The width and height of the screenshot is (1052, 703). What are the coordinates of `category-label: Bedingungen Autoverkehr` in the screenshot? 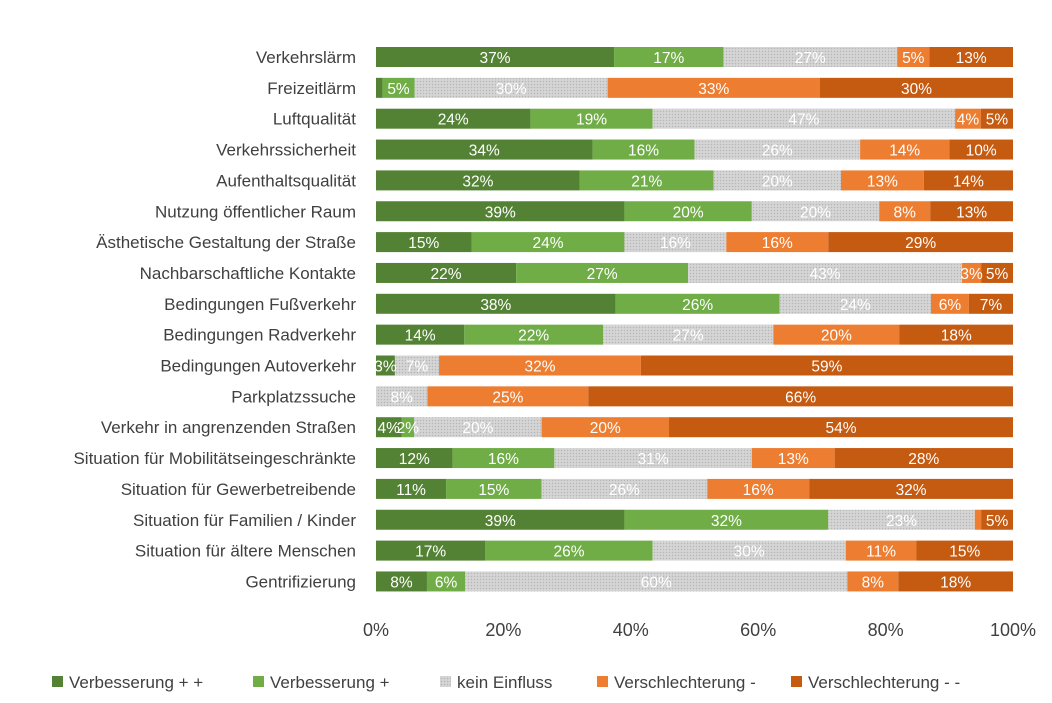 It's located at (258, 366).